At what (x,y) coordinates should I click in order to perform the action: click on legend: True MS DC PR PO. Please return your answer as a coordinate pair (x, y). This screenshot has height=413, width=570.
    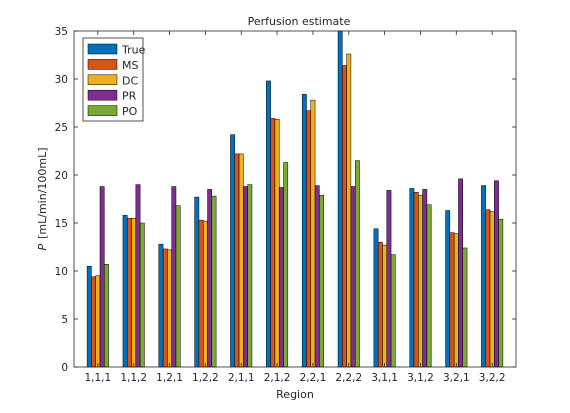
    Looking at the image, I should click on (114, 79).